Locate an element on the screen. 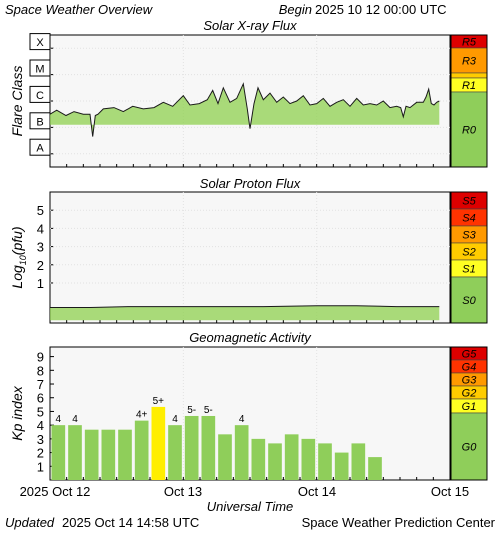 The width and height of the screenshot is (500, 538). time-axis-title: Universal Time is located at coordinates (250, 506).